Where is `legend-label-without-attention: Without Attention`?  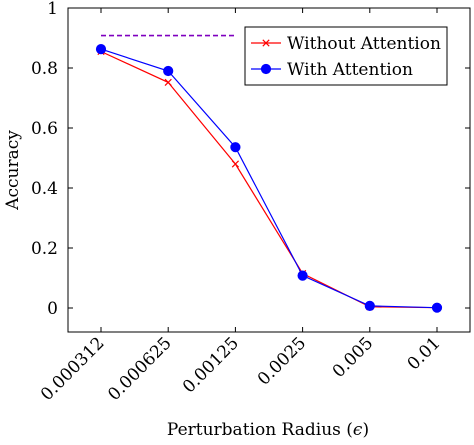
legend-label-without-attention: Without Attention is located at coordinates (364, 44).